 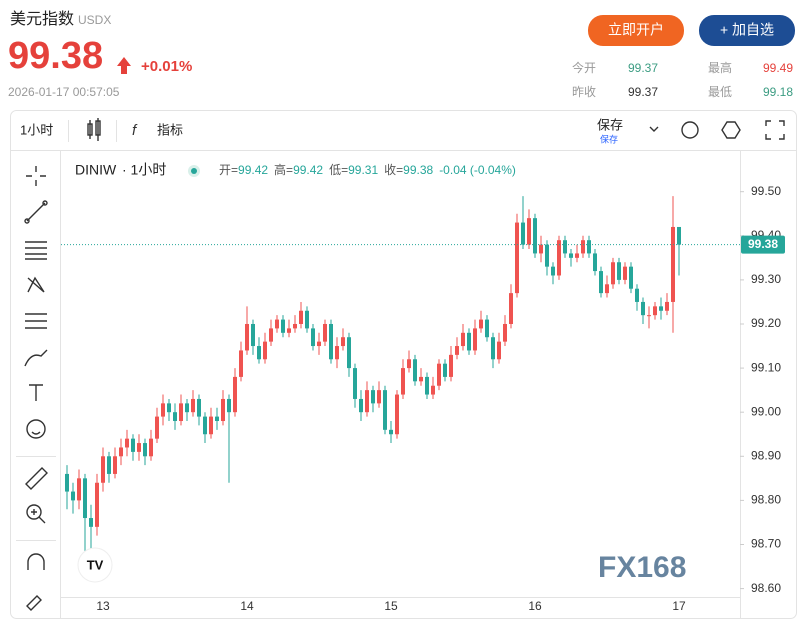 I want to click on legend-label: 开=, so click(x=228, y=170).